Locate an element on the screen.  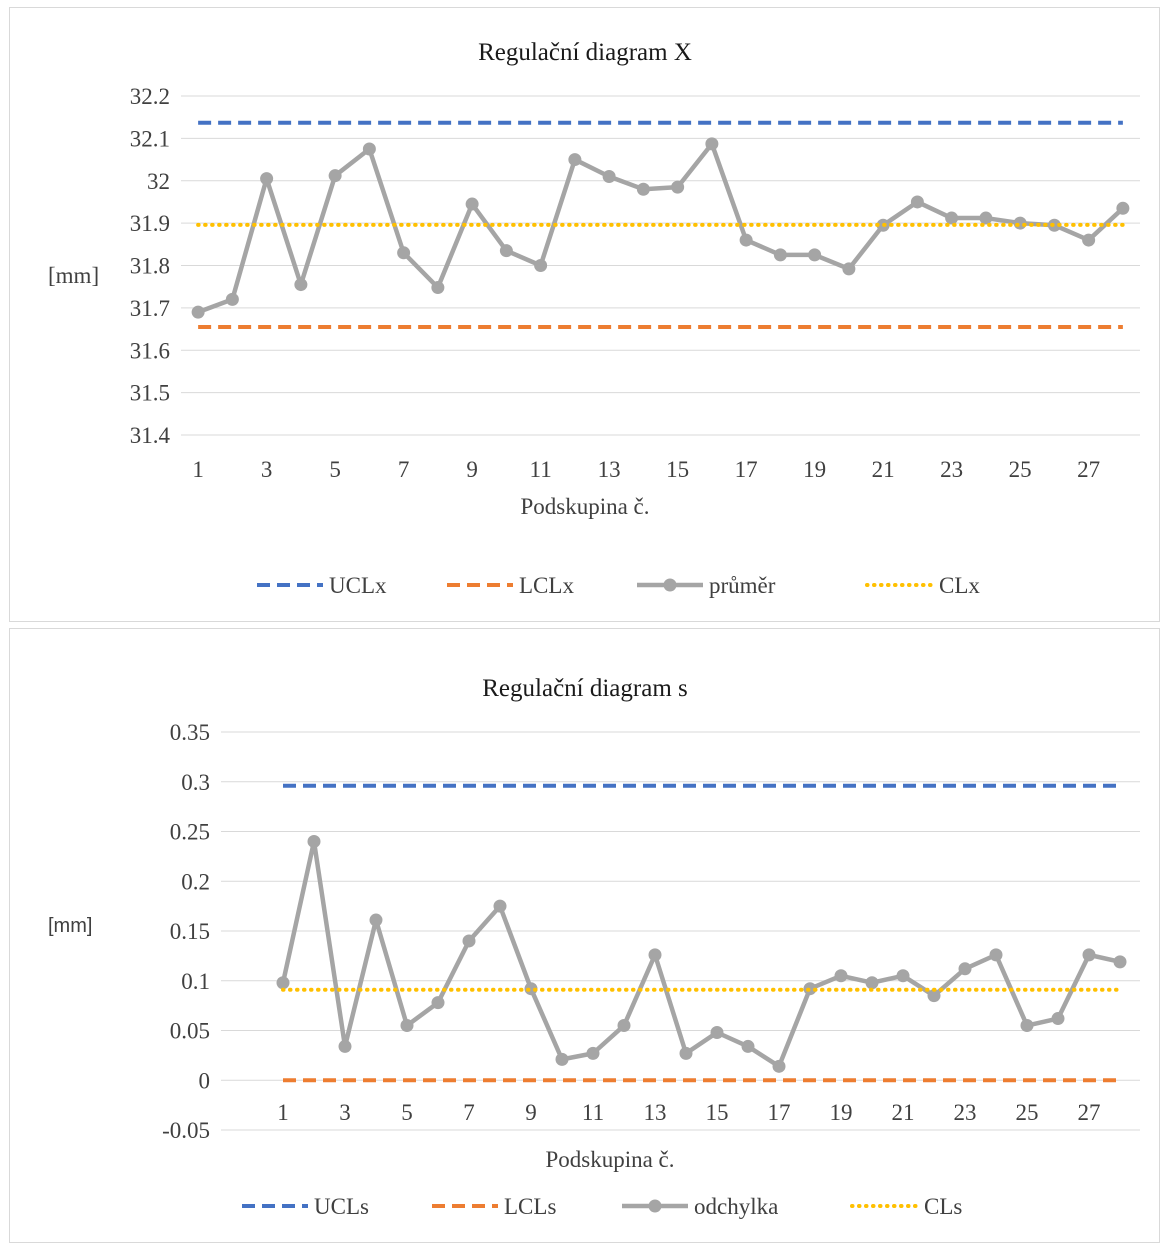
y-tick-label: 31.8 is located at coordinates (150, 266).